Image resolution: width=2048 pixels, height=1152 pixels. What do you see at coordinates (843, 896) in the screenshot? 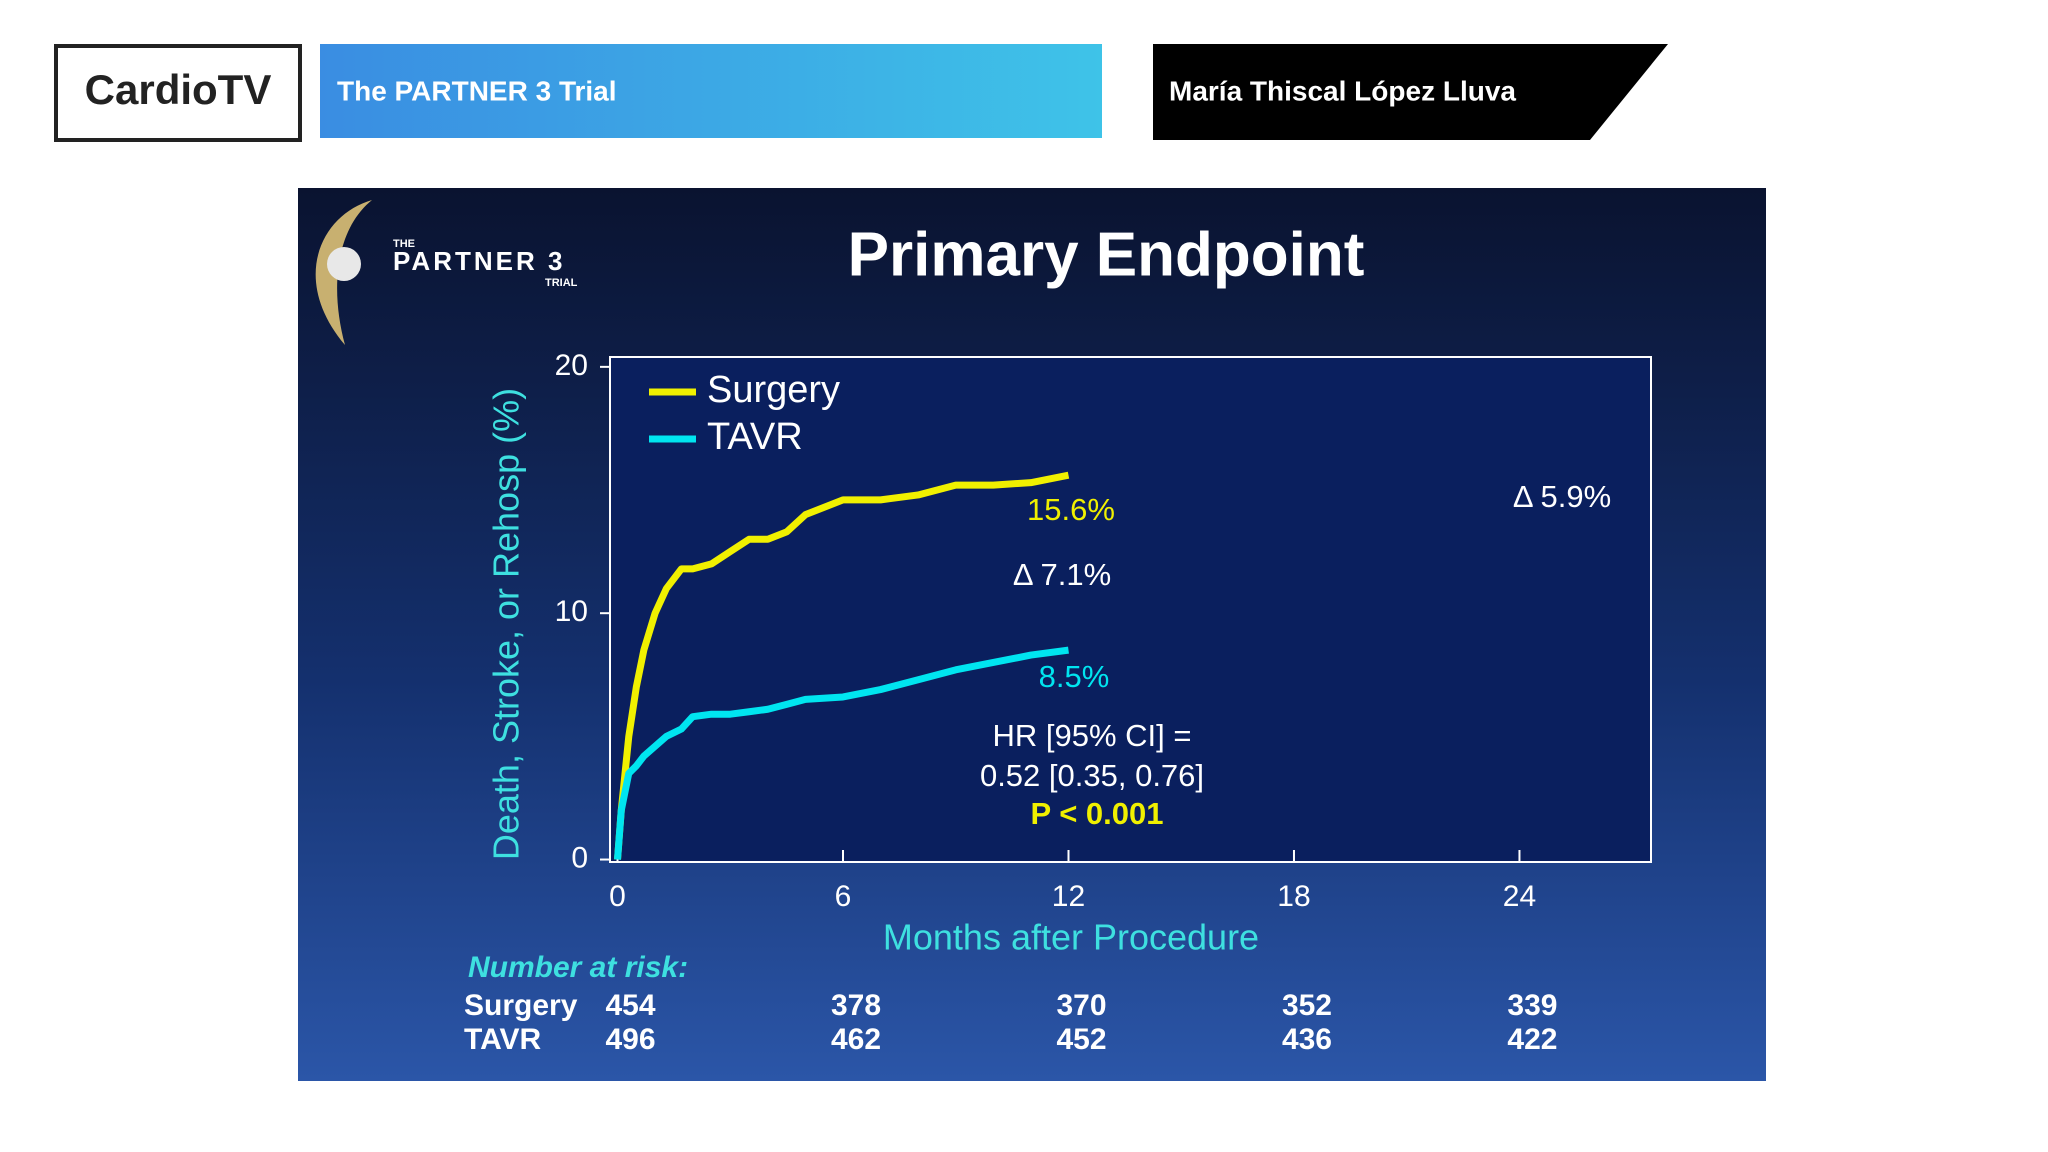
I see `x-tick-label: 6` at bounding box center [843, 896].